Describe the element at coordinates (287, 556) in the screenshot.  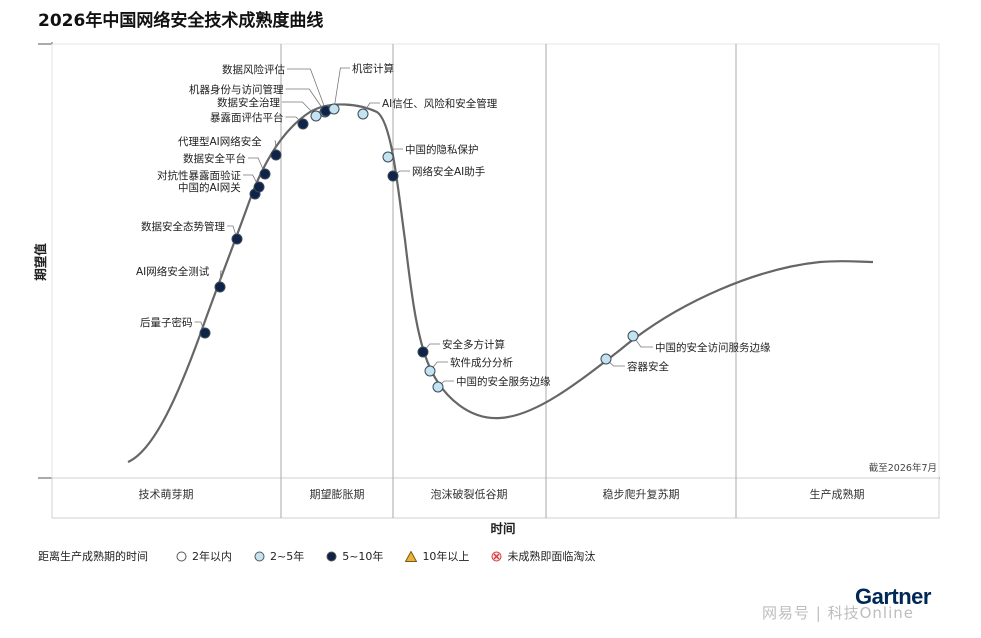
I see `legend-label: 2~5年` at that location.